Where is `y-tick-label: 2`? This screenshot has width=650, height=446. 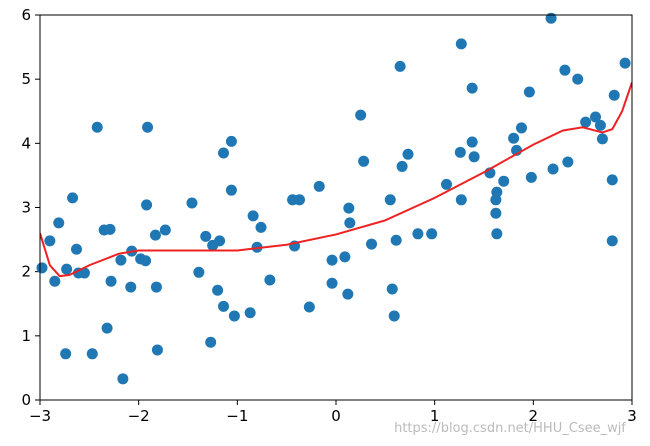
y-tick-label: 2 is located at coordinates (26, 272).